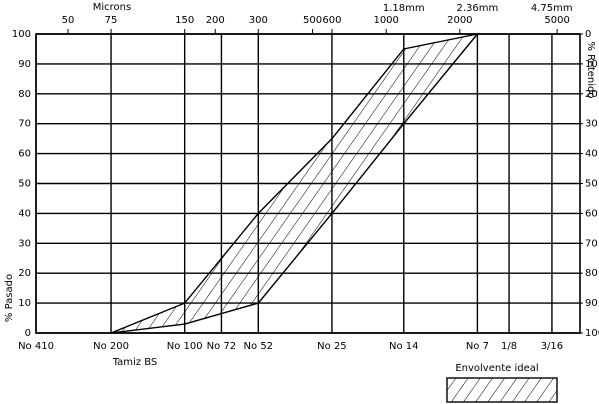  Describe the element at coordinates (332, 346) in the screenshot. I see `x-tick-label: No 25` at that location.